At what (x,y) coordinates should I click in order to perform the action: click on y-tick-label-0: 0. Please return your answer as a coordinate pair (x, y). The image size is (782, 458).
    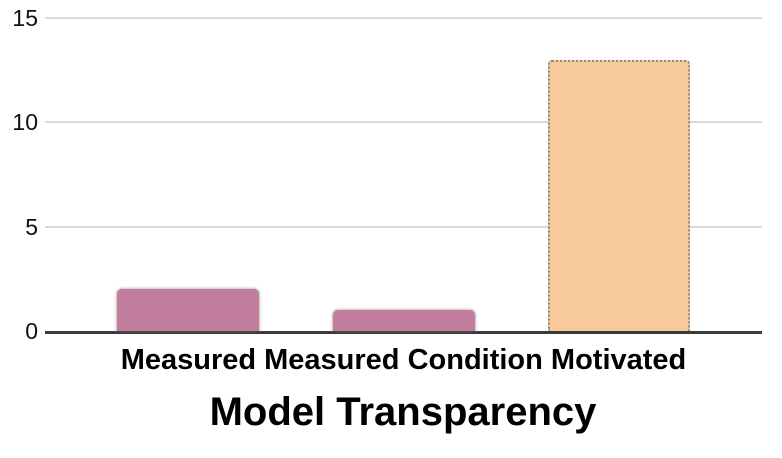
    Looking at the image, I should click on (31, 331).